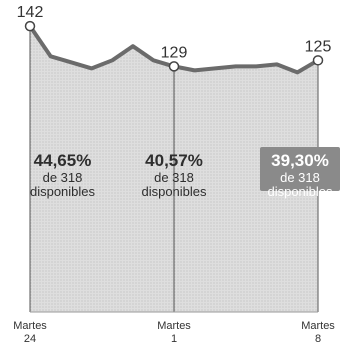 The image size is (343, 347). I want to click on x-tick-label-3: Martes, so click(318, 326).